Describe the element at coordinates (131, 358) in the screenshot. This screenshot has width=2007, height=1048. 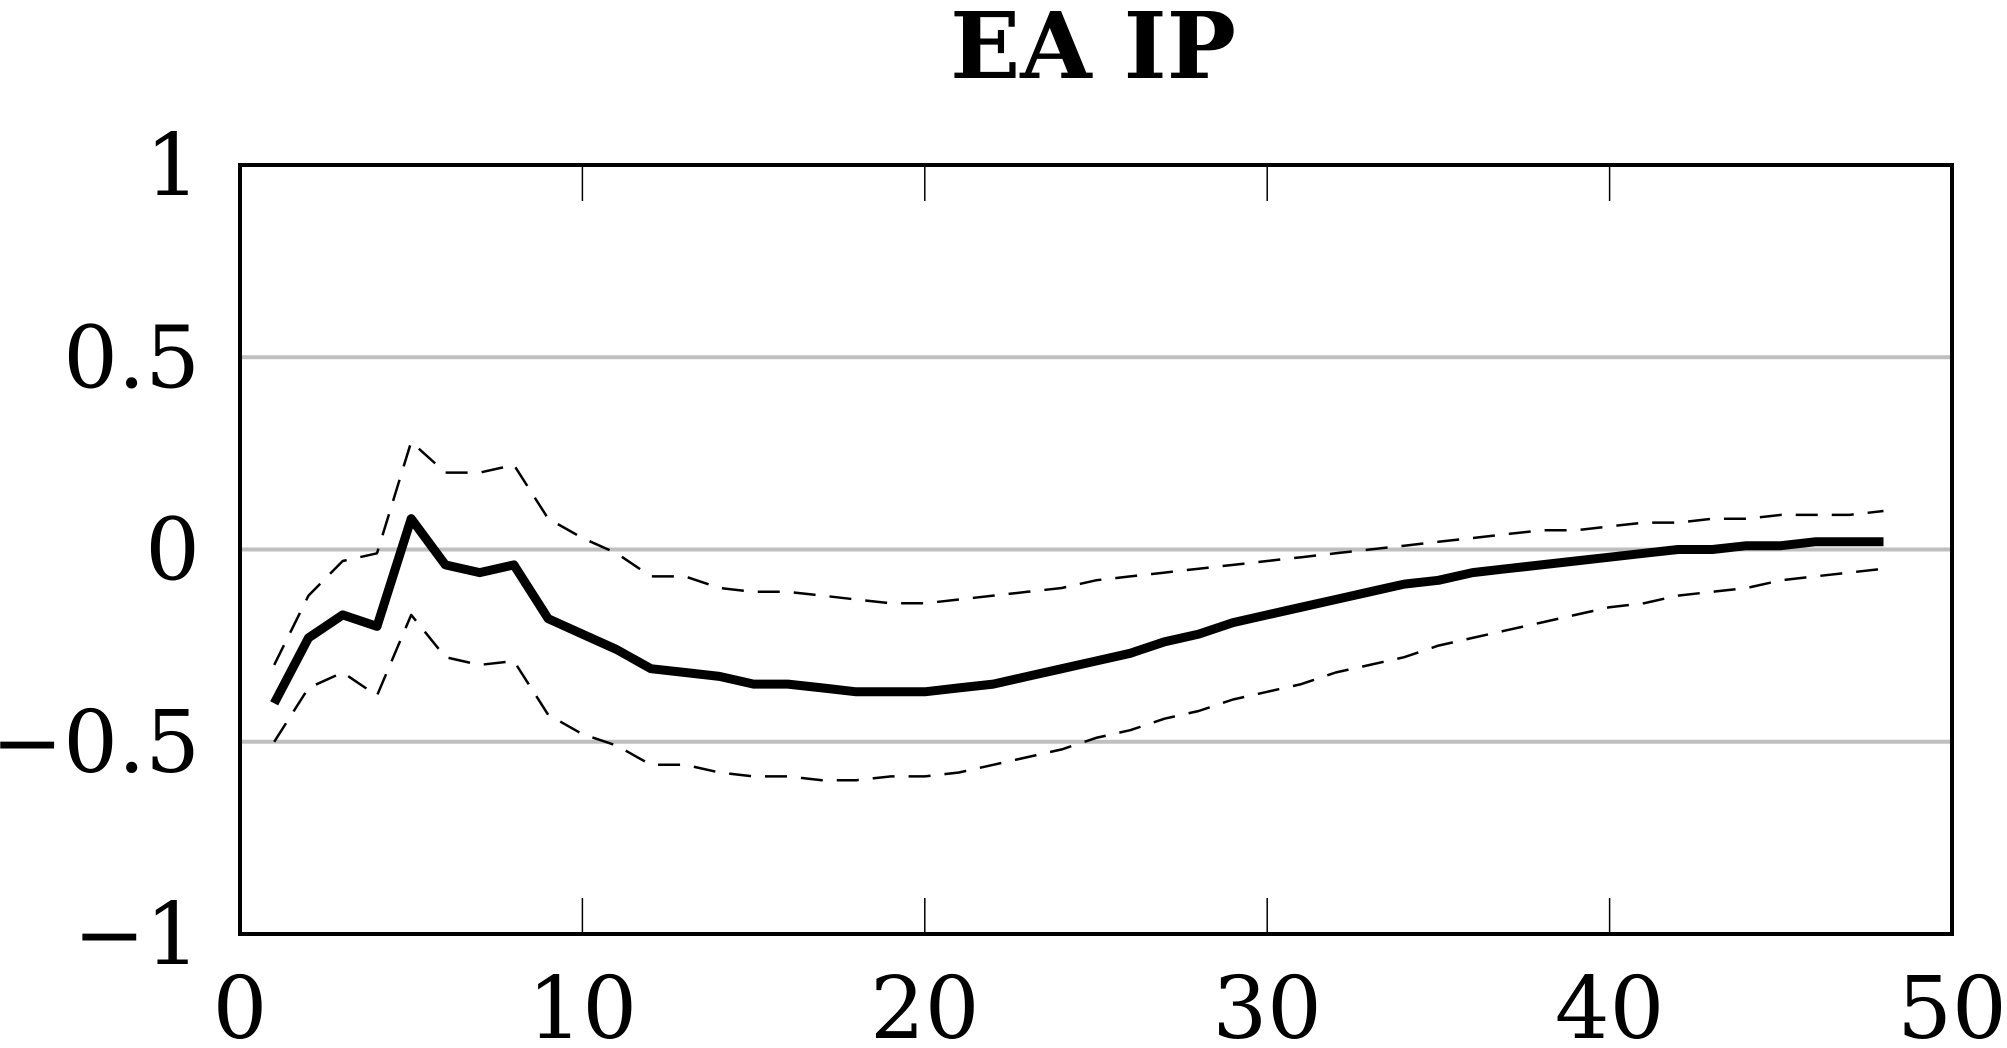
I see `y-tick-label: 0.5` at that location.